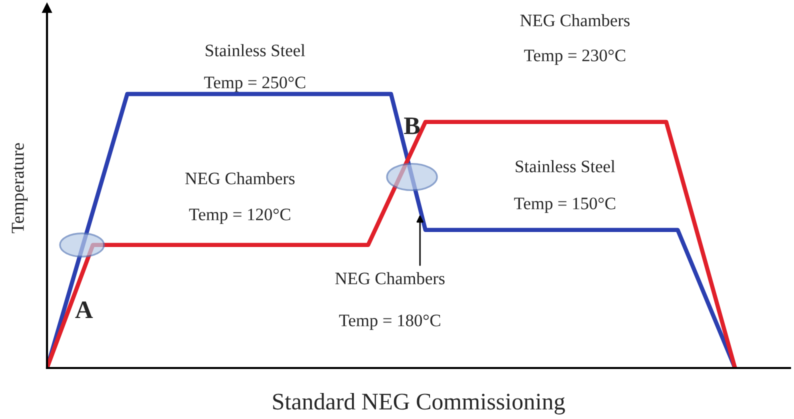  Describe the element at coordinates (255, 84) in the screenshot. I see `text: Temp = 250°C` at that location.